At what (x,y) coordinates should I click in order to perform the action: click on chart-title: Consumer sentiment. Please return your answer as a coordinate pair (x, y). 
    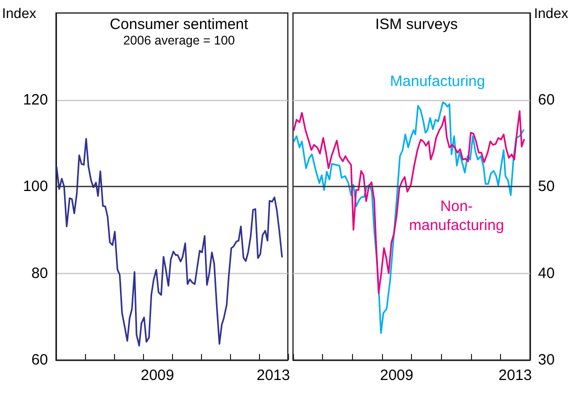
    Looking at the image, I should click on (180, 24).